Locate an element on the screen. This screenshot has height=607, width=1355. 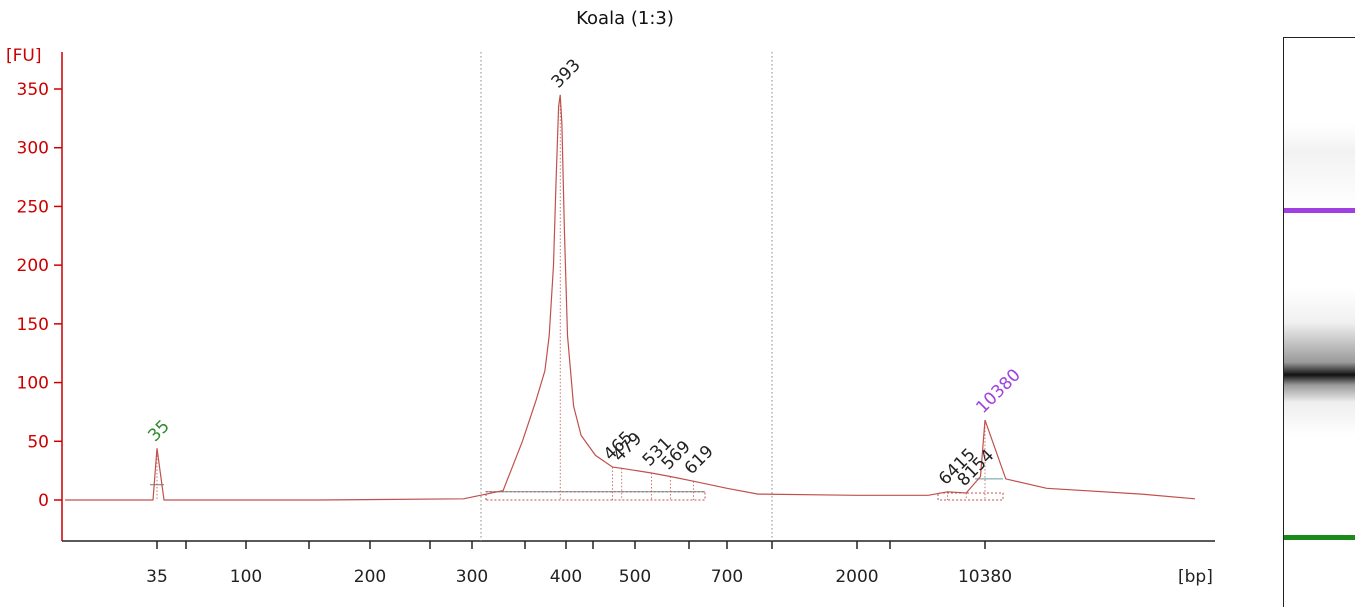
lower-marker-band is located at coordinates (1319, 538).